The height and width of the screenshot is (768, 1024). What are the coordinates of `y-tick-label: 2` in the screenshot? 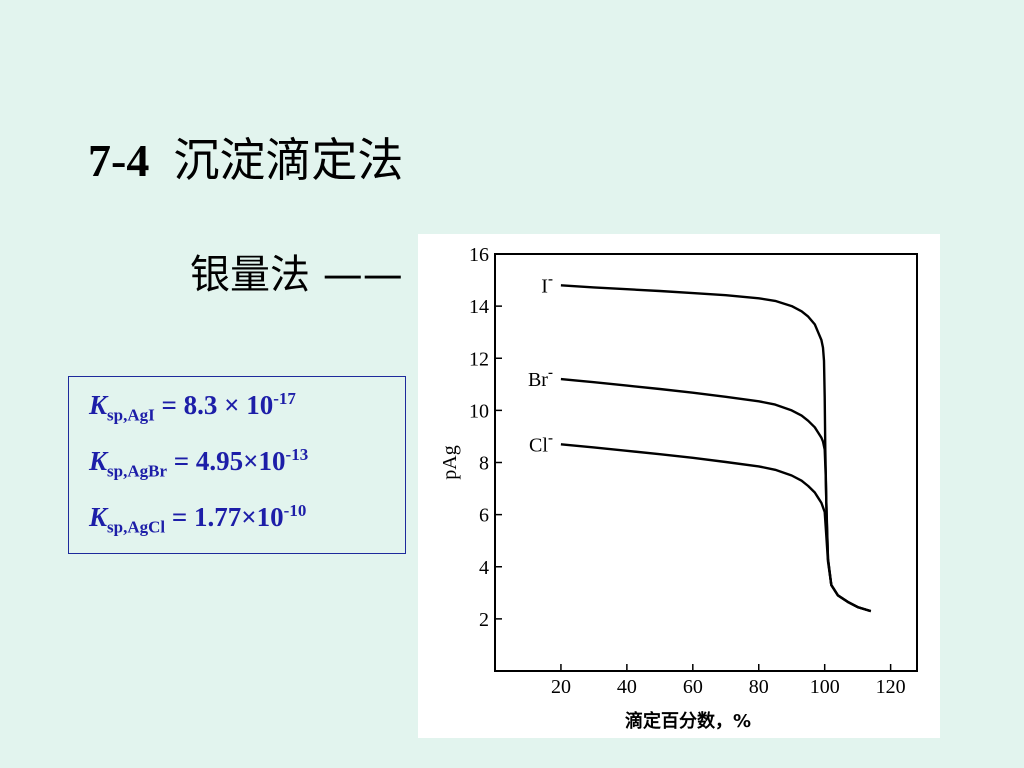 It's located at (484, 620).